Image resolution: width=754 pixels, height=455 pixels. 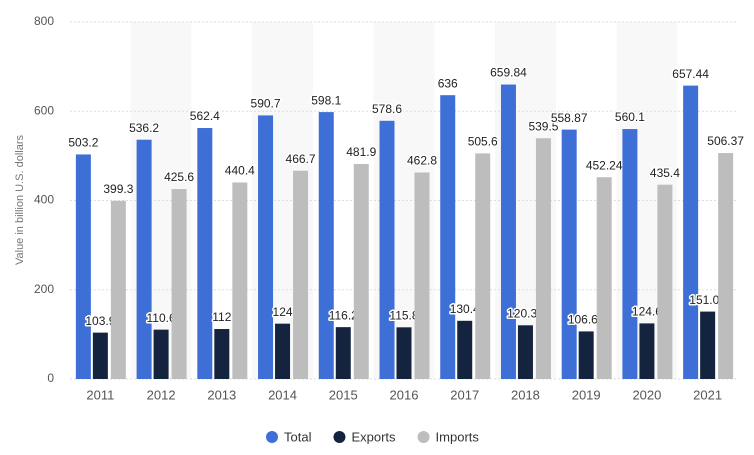 I want to click on x-tick-label: 2014, so click(x=282, y=394).